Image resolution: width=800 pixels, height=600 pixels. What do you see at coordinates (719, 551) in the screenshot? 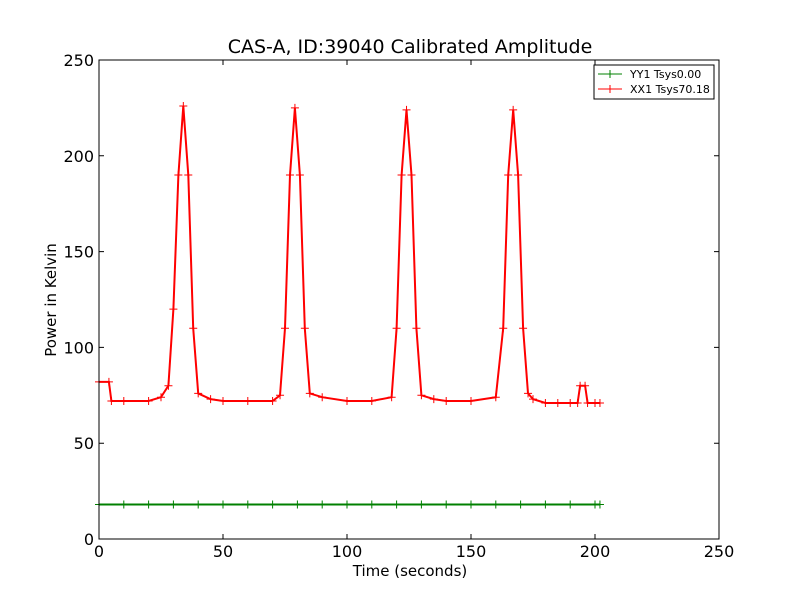
I see `x-tick-label: 250` at bounding box center [719, 551].